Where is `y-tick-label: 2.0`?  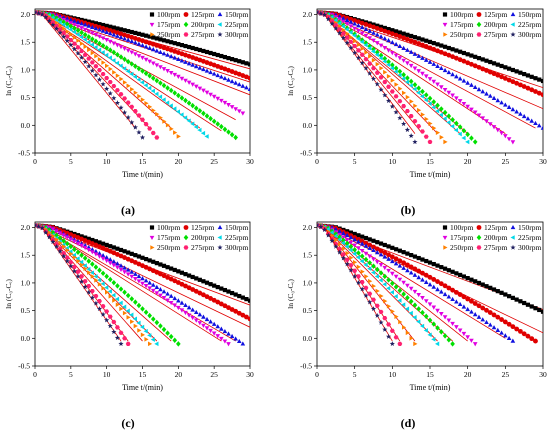
y-tick-label: 2.0 is located at coordinates (308, 14).